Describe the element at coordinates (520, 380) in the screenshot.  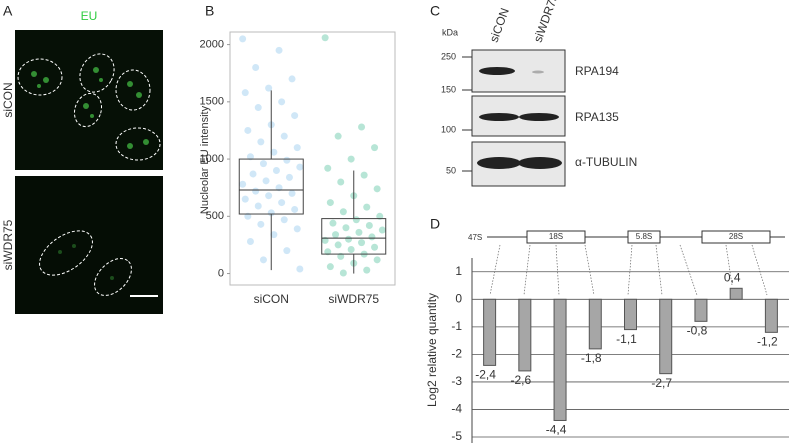
I see `value-label: -2,6` at that location.